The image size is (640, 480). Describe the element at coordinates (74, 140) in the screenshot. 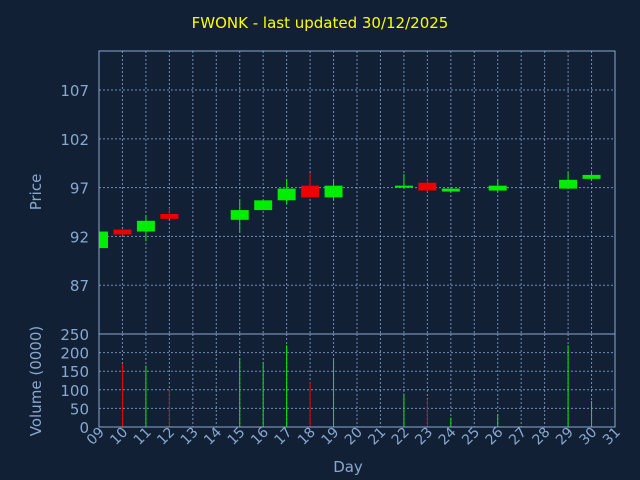

I see `price-tick-label: 102` at that location.